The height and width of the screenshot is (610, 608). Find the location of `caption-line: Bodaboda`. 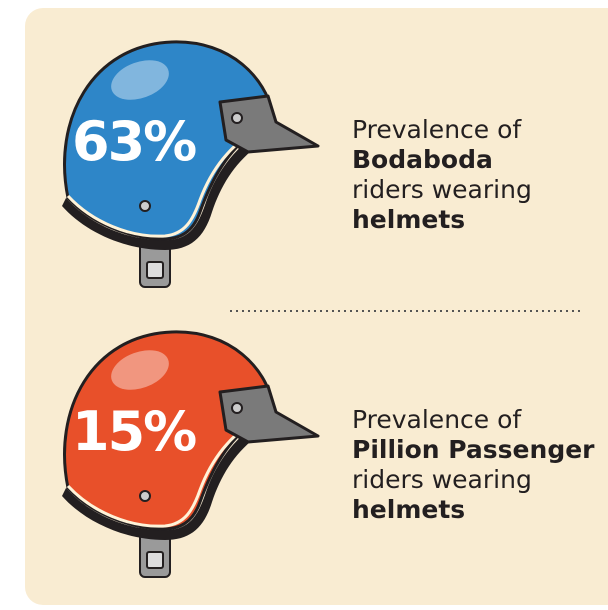

caption-line: Bodaboda is located at coordinates (422, 159).